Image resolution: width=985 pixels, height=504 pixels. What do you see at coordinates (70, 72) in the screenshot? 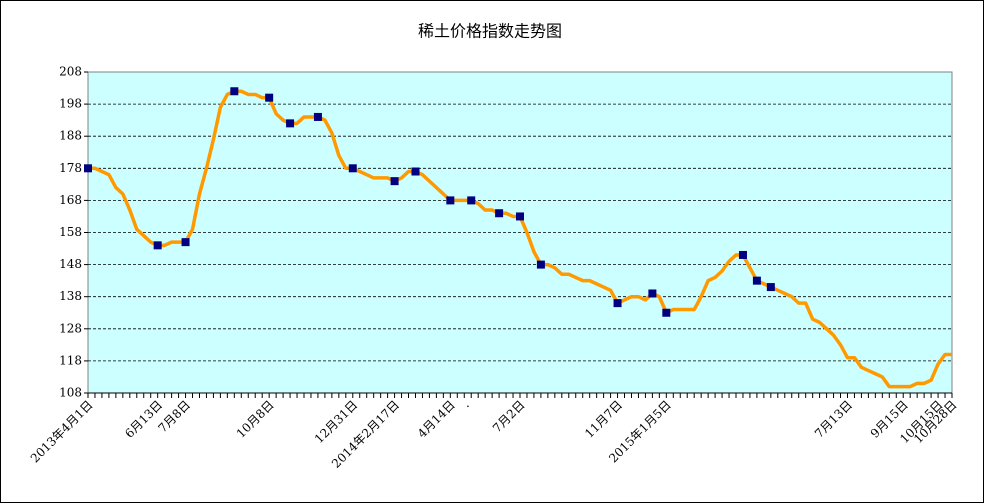
I see `y-tick-label: 208` at bounding box center [70, 72].